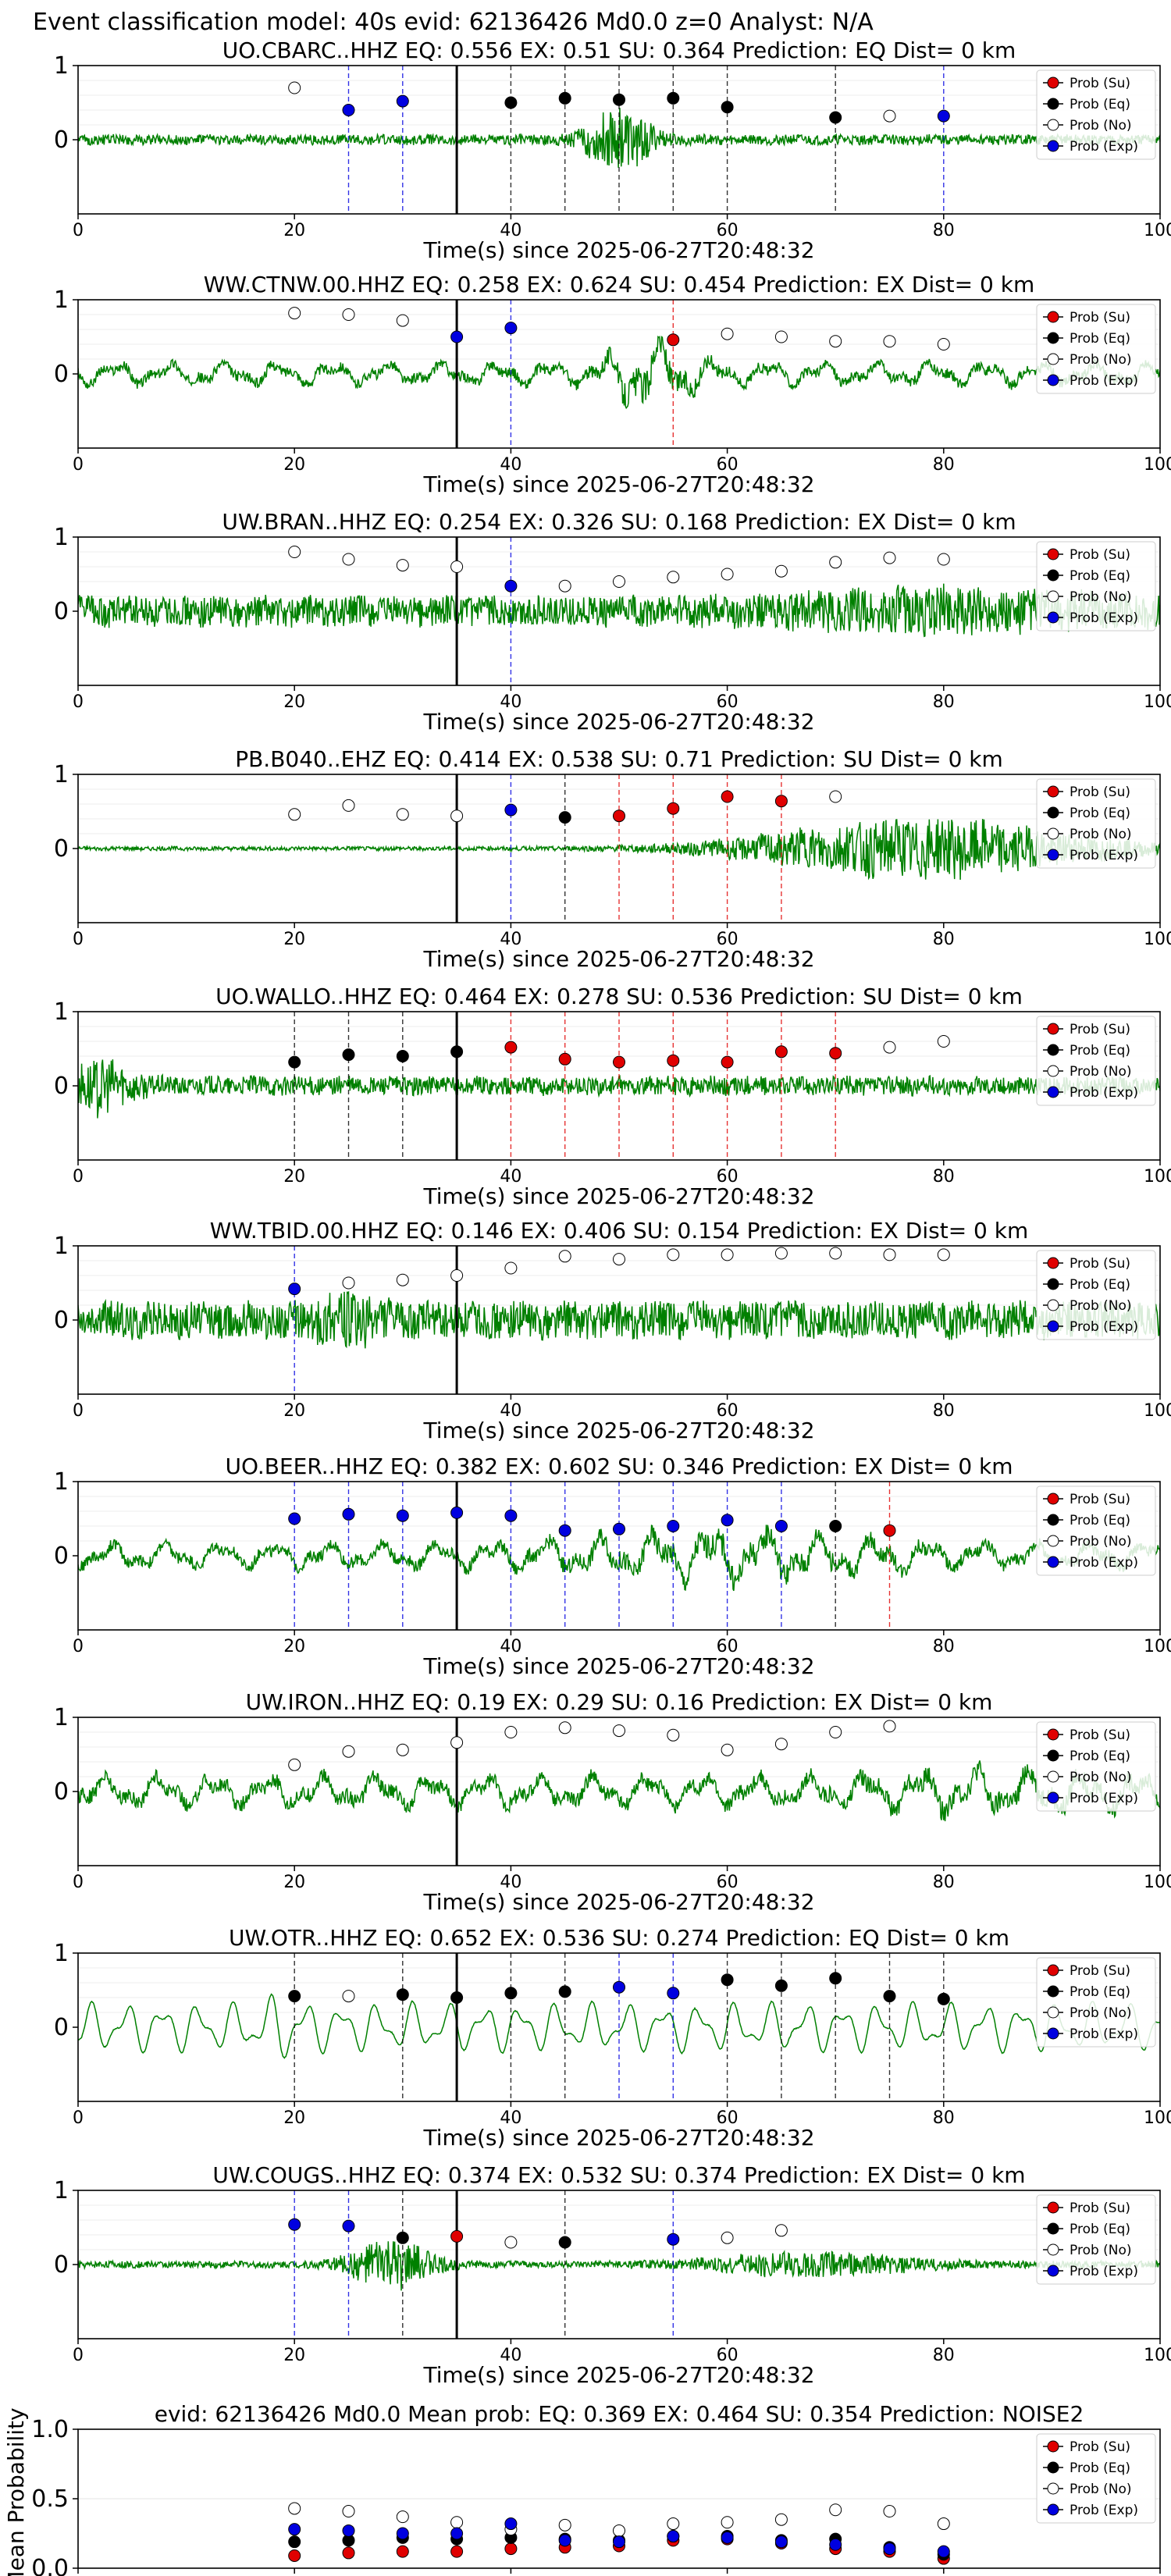 The width and height of the screenshot is (1171, 2576). Describe the element at coordinates (1104, 1327) in the screenshot. I see `legend-label: Prob (Exp)` at that location.